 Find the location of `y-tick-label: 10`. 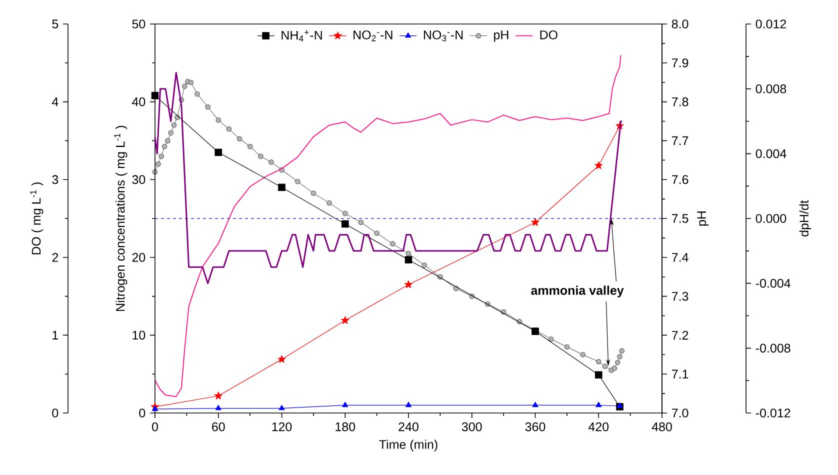

y-tick-label: 10 is located at coordinates (139, 335).